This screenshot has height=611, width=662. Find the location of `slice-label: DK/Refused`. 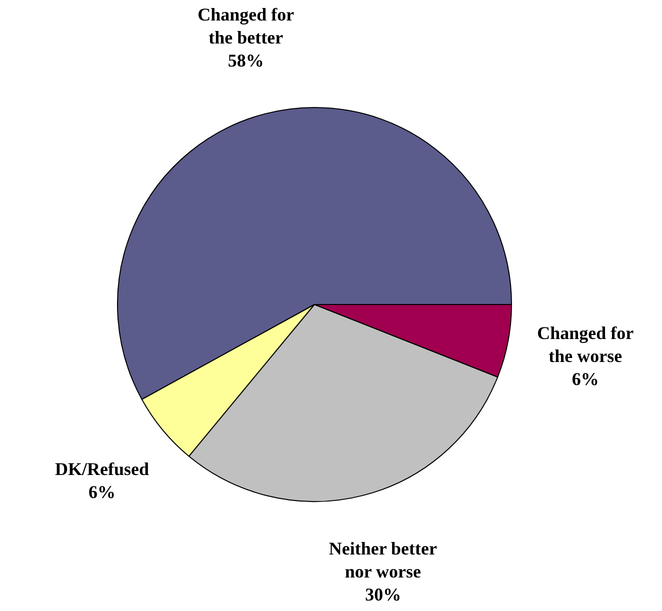

slice-label: DK/Refused is located at coordinates (101, 468).